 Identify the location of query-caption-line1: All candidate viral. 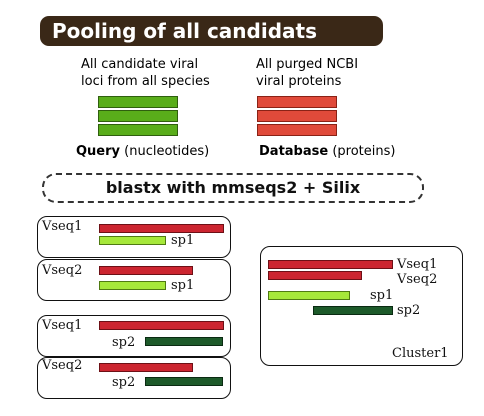
(140, 64).